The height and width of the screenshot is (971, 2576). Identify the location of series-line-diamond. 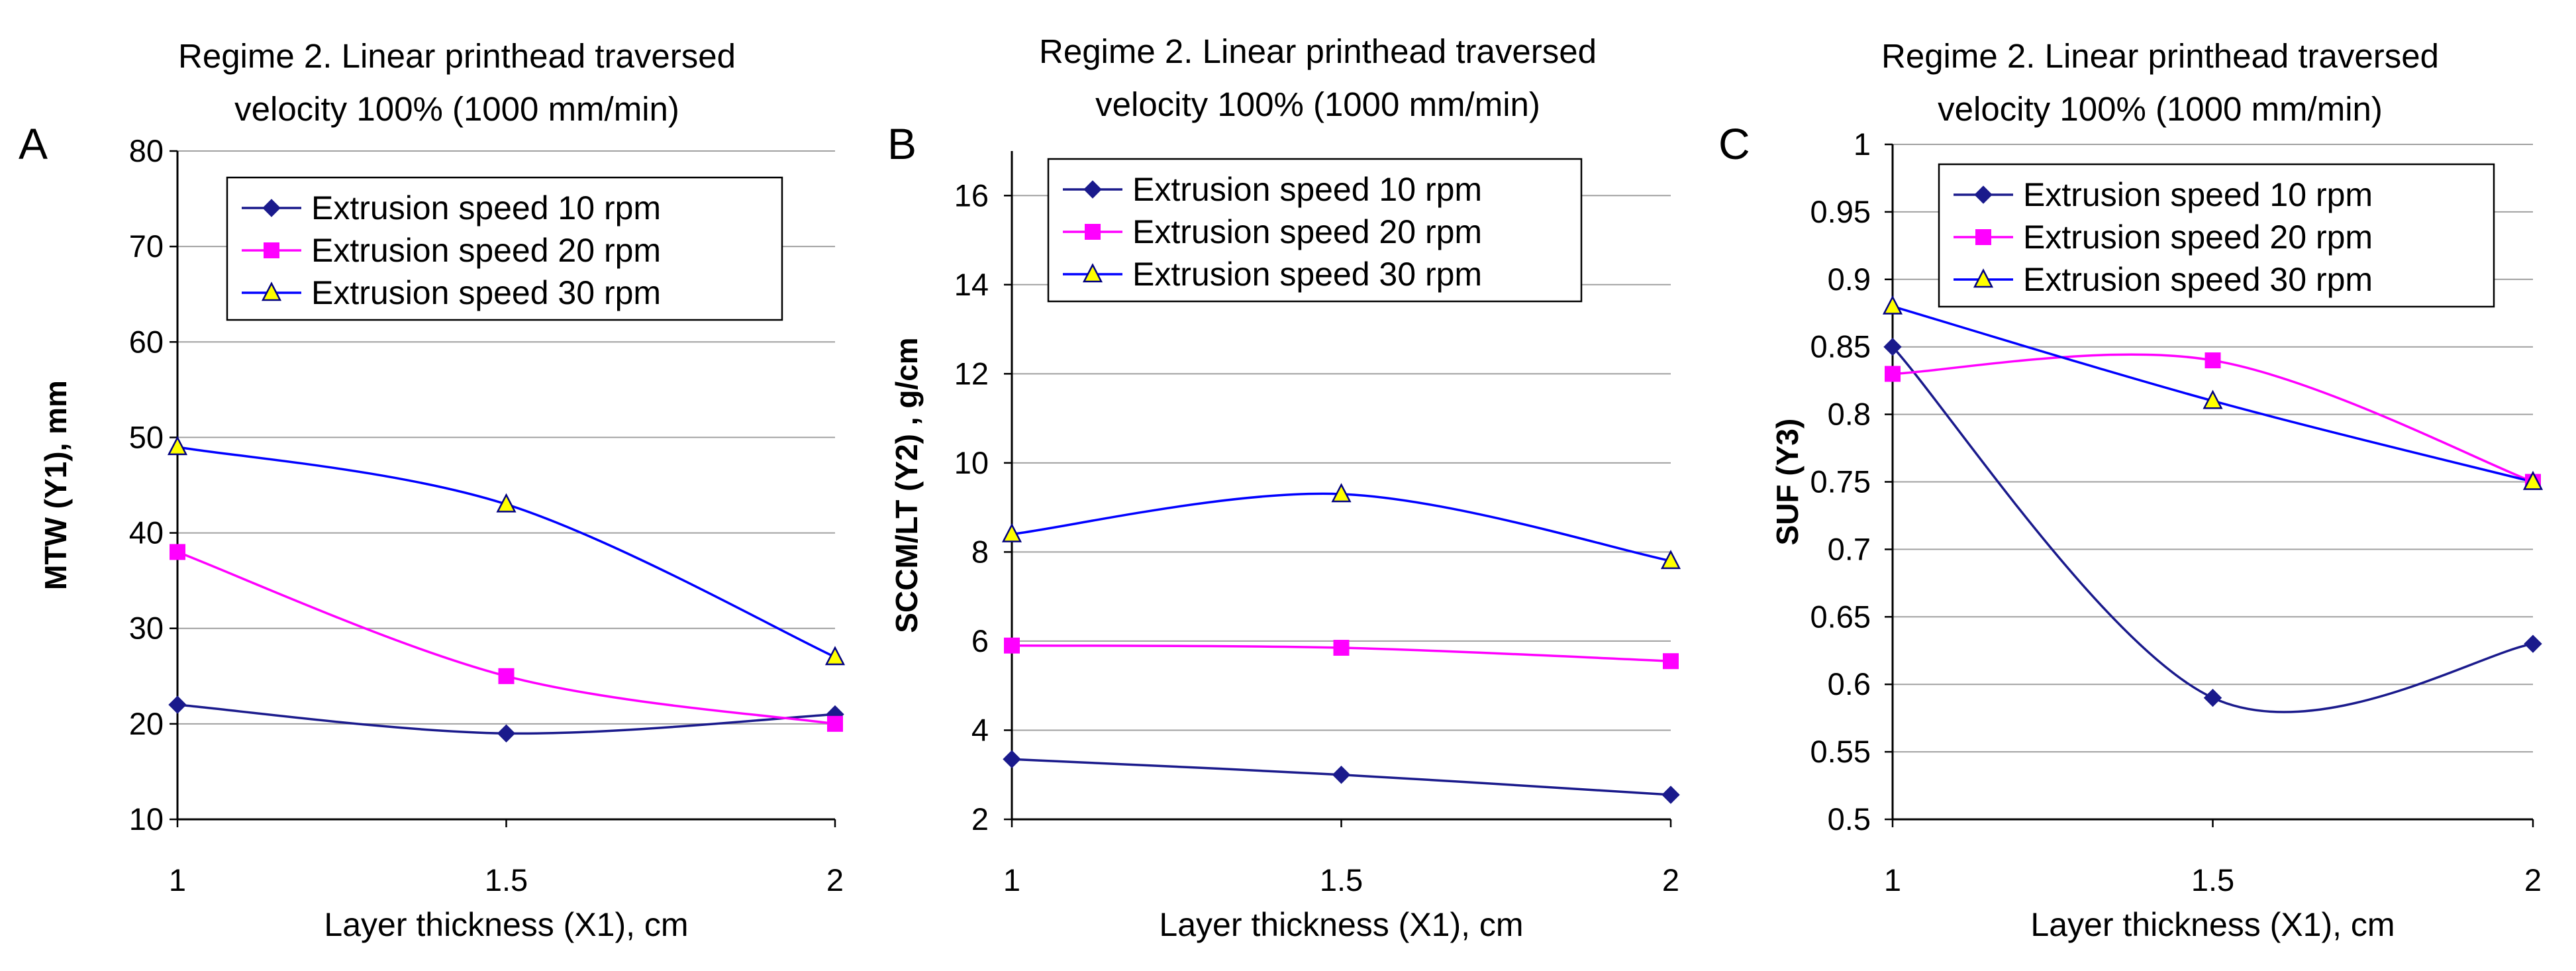
(2212, 529).